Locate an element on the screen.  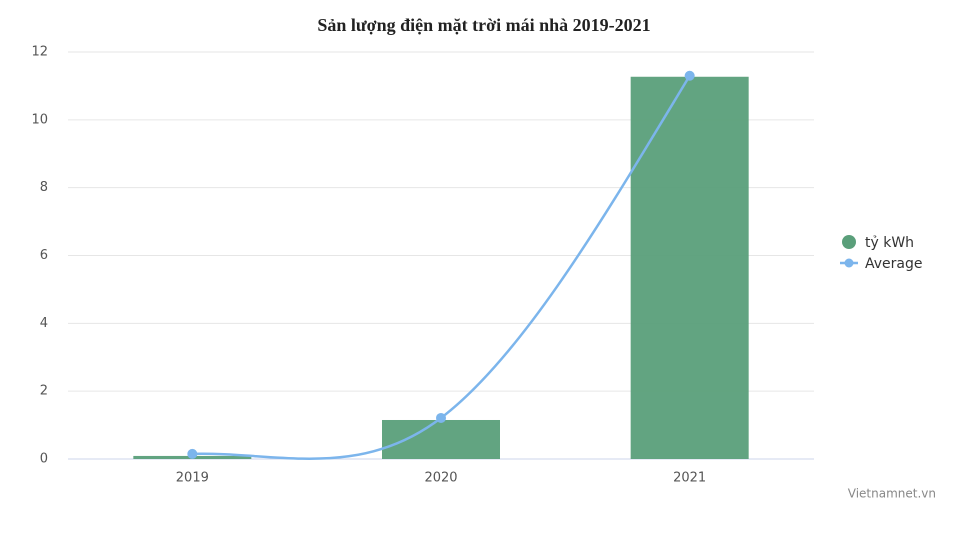
y-tick-label: 8 is located at coordinates (44, 187).